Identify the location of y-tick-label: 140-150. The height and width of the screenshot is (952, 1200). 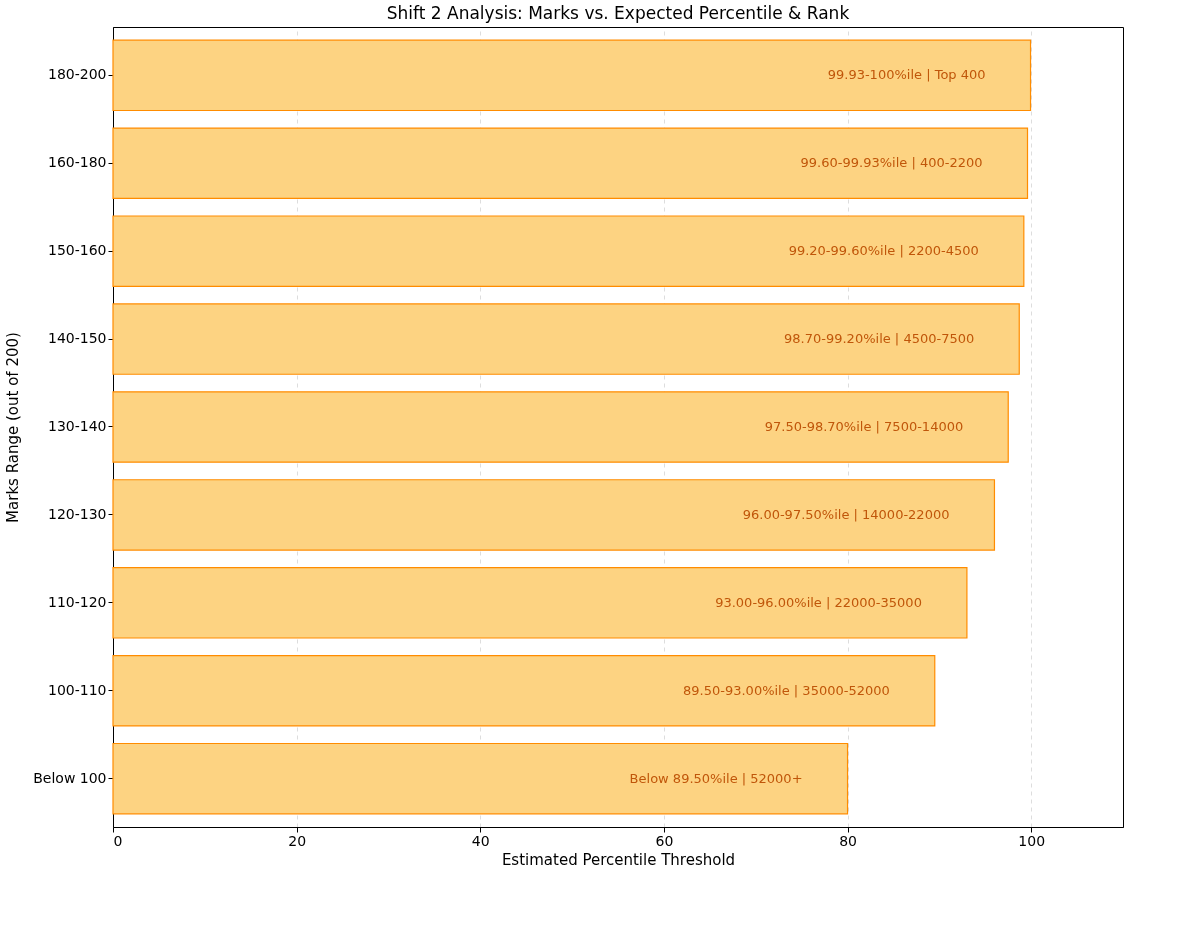
(77, 338).